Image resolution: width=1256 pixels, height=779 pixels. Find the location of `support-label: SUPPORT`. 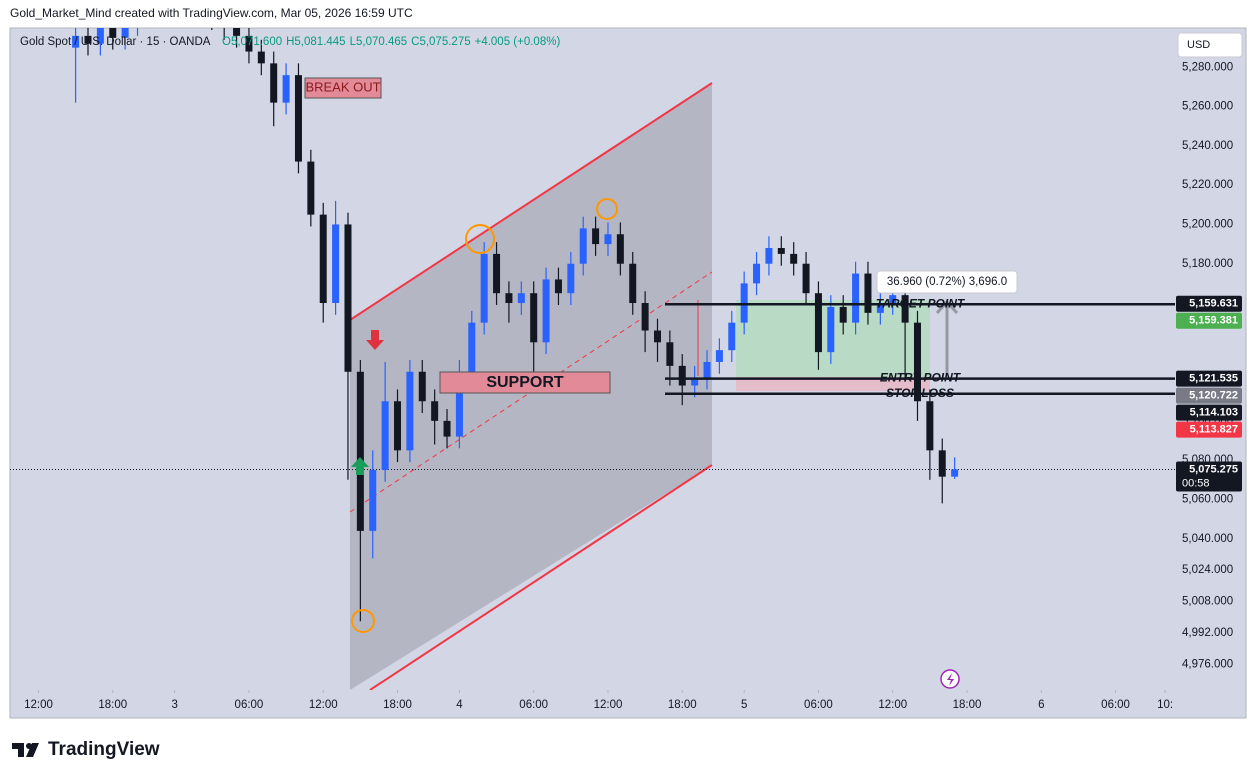

support-label: SUPPORT is located at coordinates (525, 382).